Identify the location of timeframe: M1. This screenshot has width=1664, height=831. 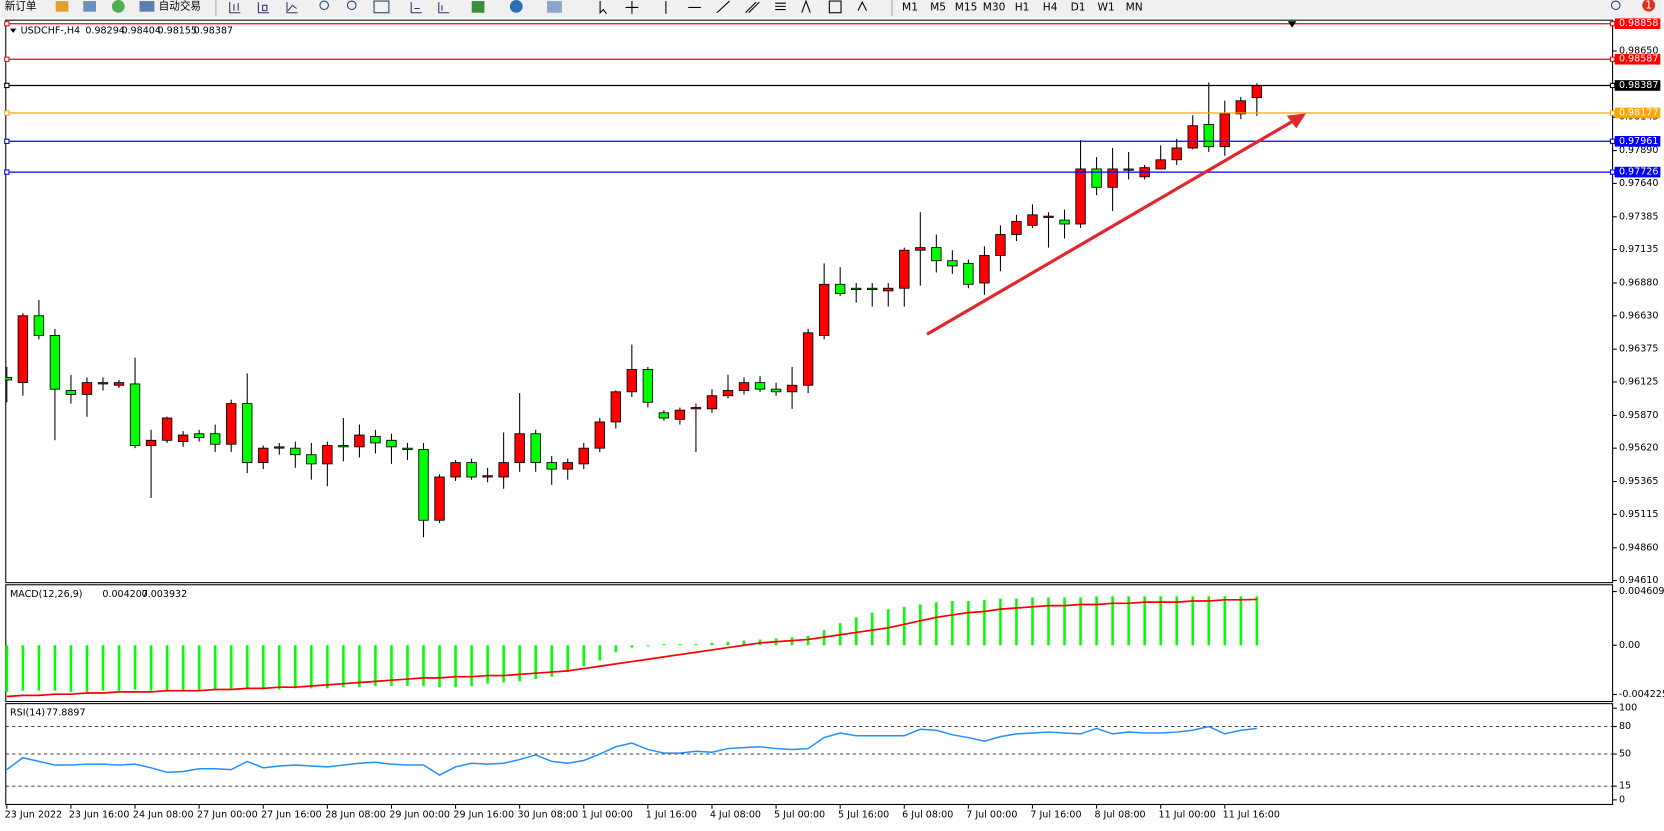
(910, 6).